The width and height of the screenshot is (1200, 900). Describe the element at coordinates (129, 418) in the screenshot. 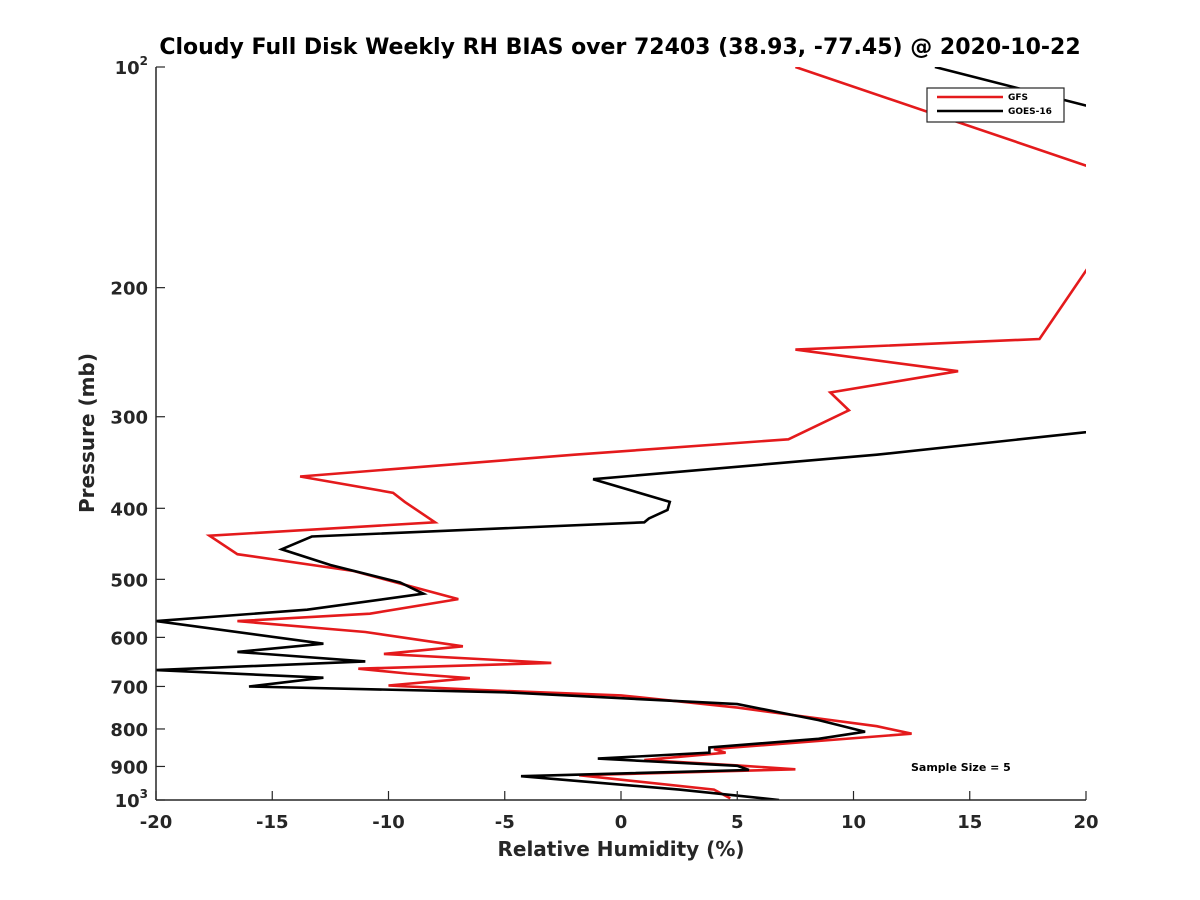

I see `y-tick-label: 300` at that location.